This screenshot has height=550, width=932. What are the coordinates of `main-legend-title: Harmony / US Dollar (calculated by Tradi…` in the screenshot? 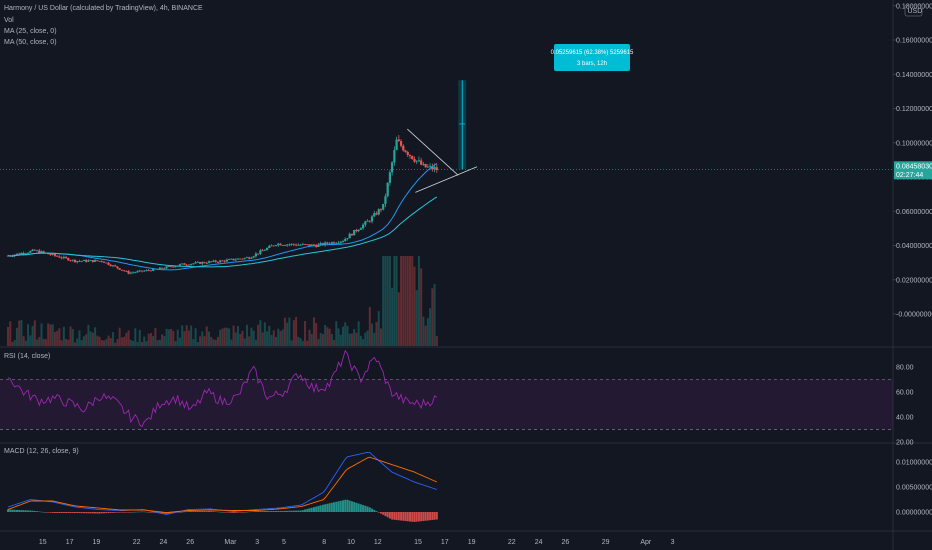 It's located at (103, 8).